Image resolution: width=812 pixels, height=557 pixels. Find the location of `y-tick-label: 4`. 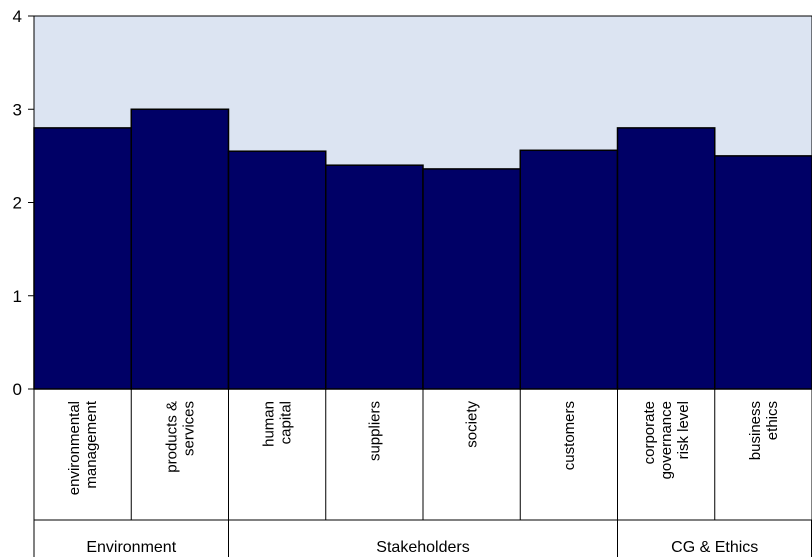

y-tick-label: 4 is located at coordinates (17, 16).